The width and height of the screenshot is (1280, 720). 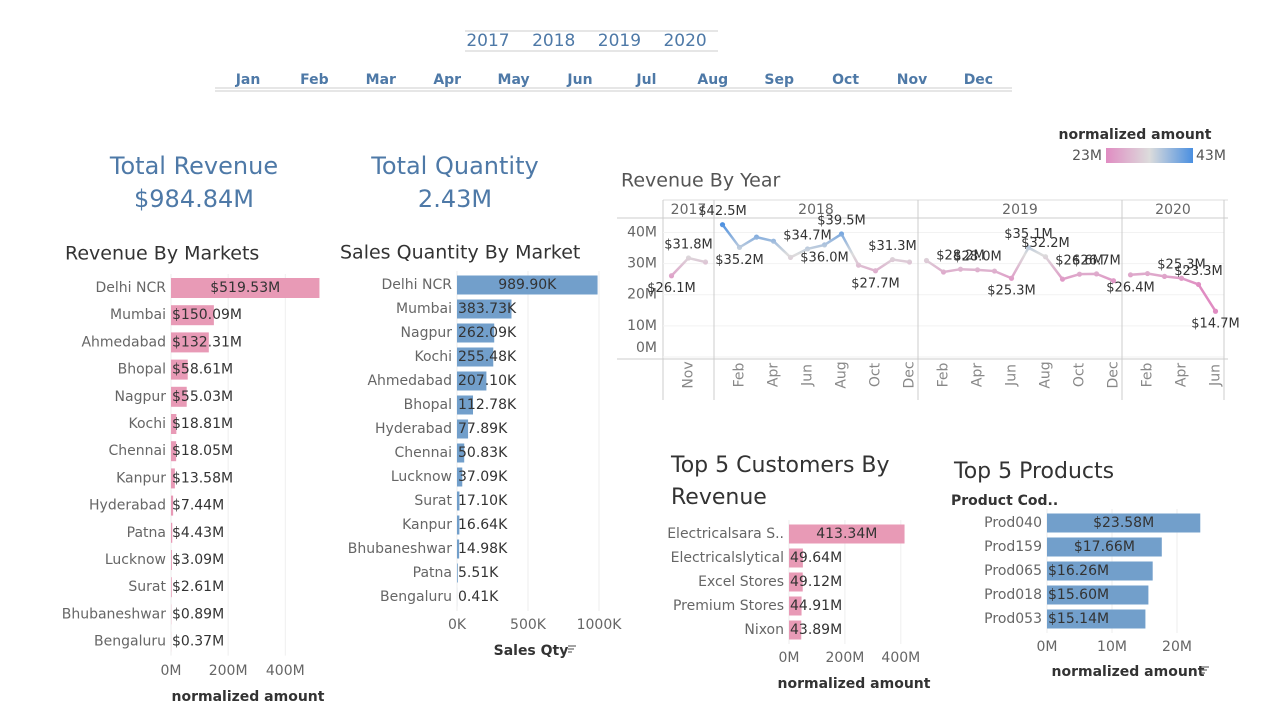 What do you see at coordinates (432, 573) in the screenshot?
I see `category-label: Patna` at bounding box center [432, 573].